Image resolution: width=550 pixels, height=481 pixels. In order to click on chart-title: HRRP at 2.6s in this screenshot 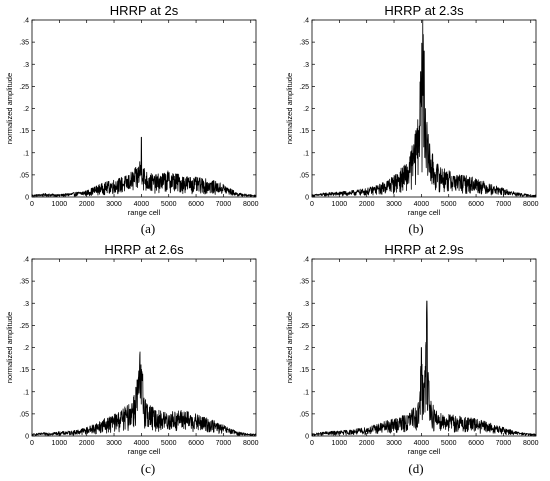, I will do `click(144, 249)`.